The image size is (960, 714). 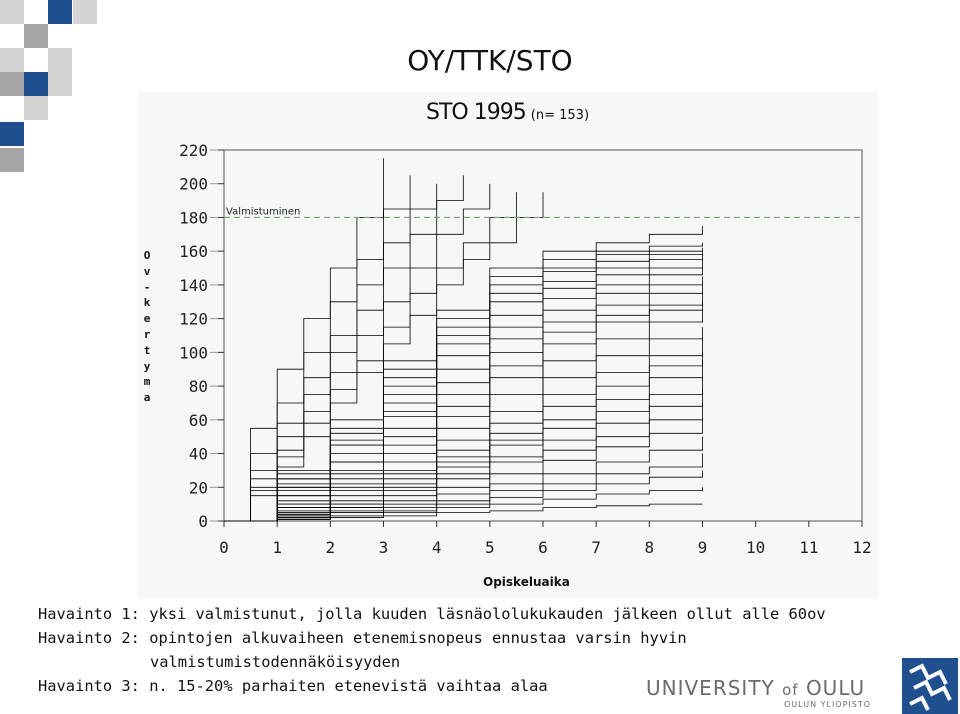 I want to click on chart-title: STO 1995 (n= 153), so click(x=507, y=112).